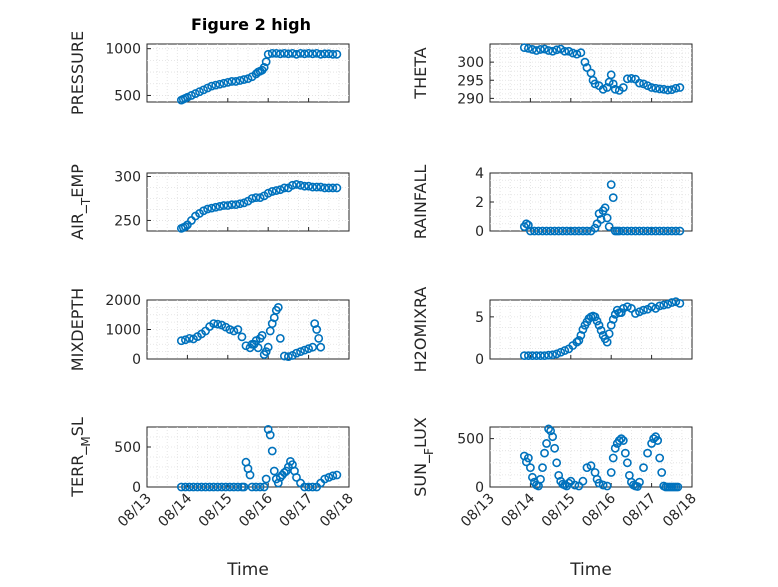 The width and height of the screenshot is (778, 587). I want to click on y-tick-label: 250, so click(127, 221).